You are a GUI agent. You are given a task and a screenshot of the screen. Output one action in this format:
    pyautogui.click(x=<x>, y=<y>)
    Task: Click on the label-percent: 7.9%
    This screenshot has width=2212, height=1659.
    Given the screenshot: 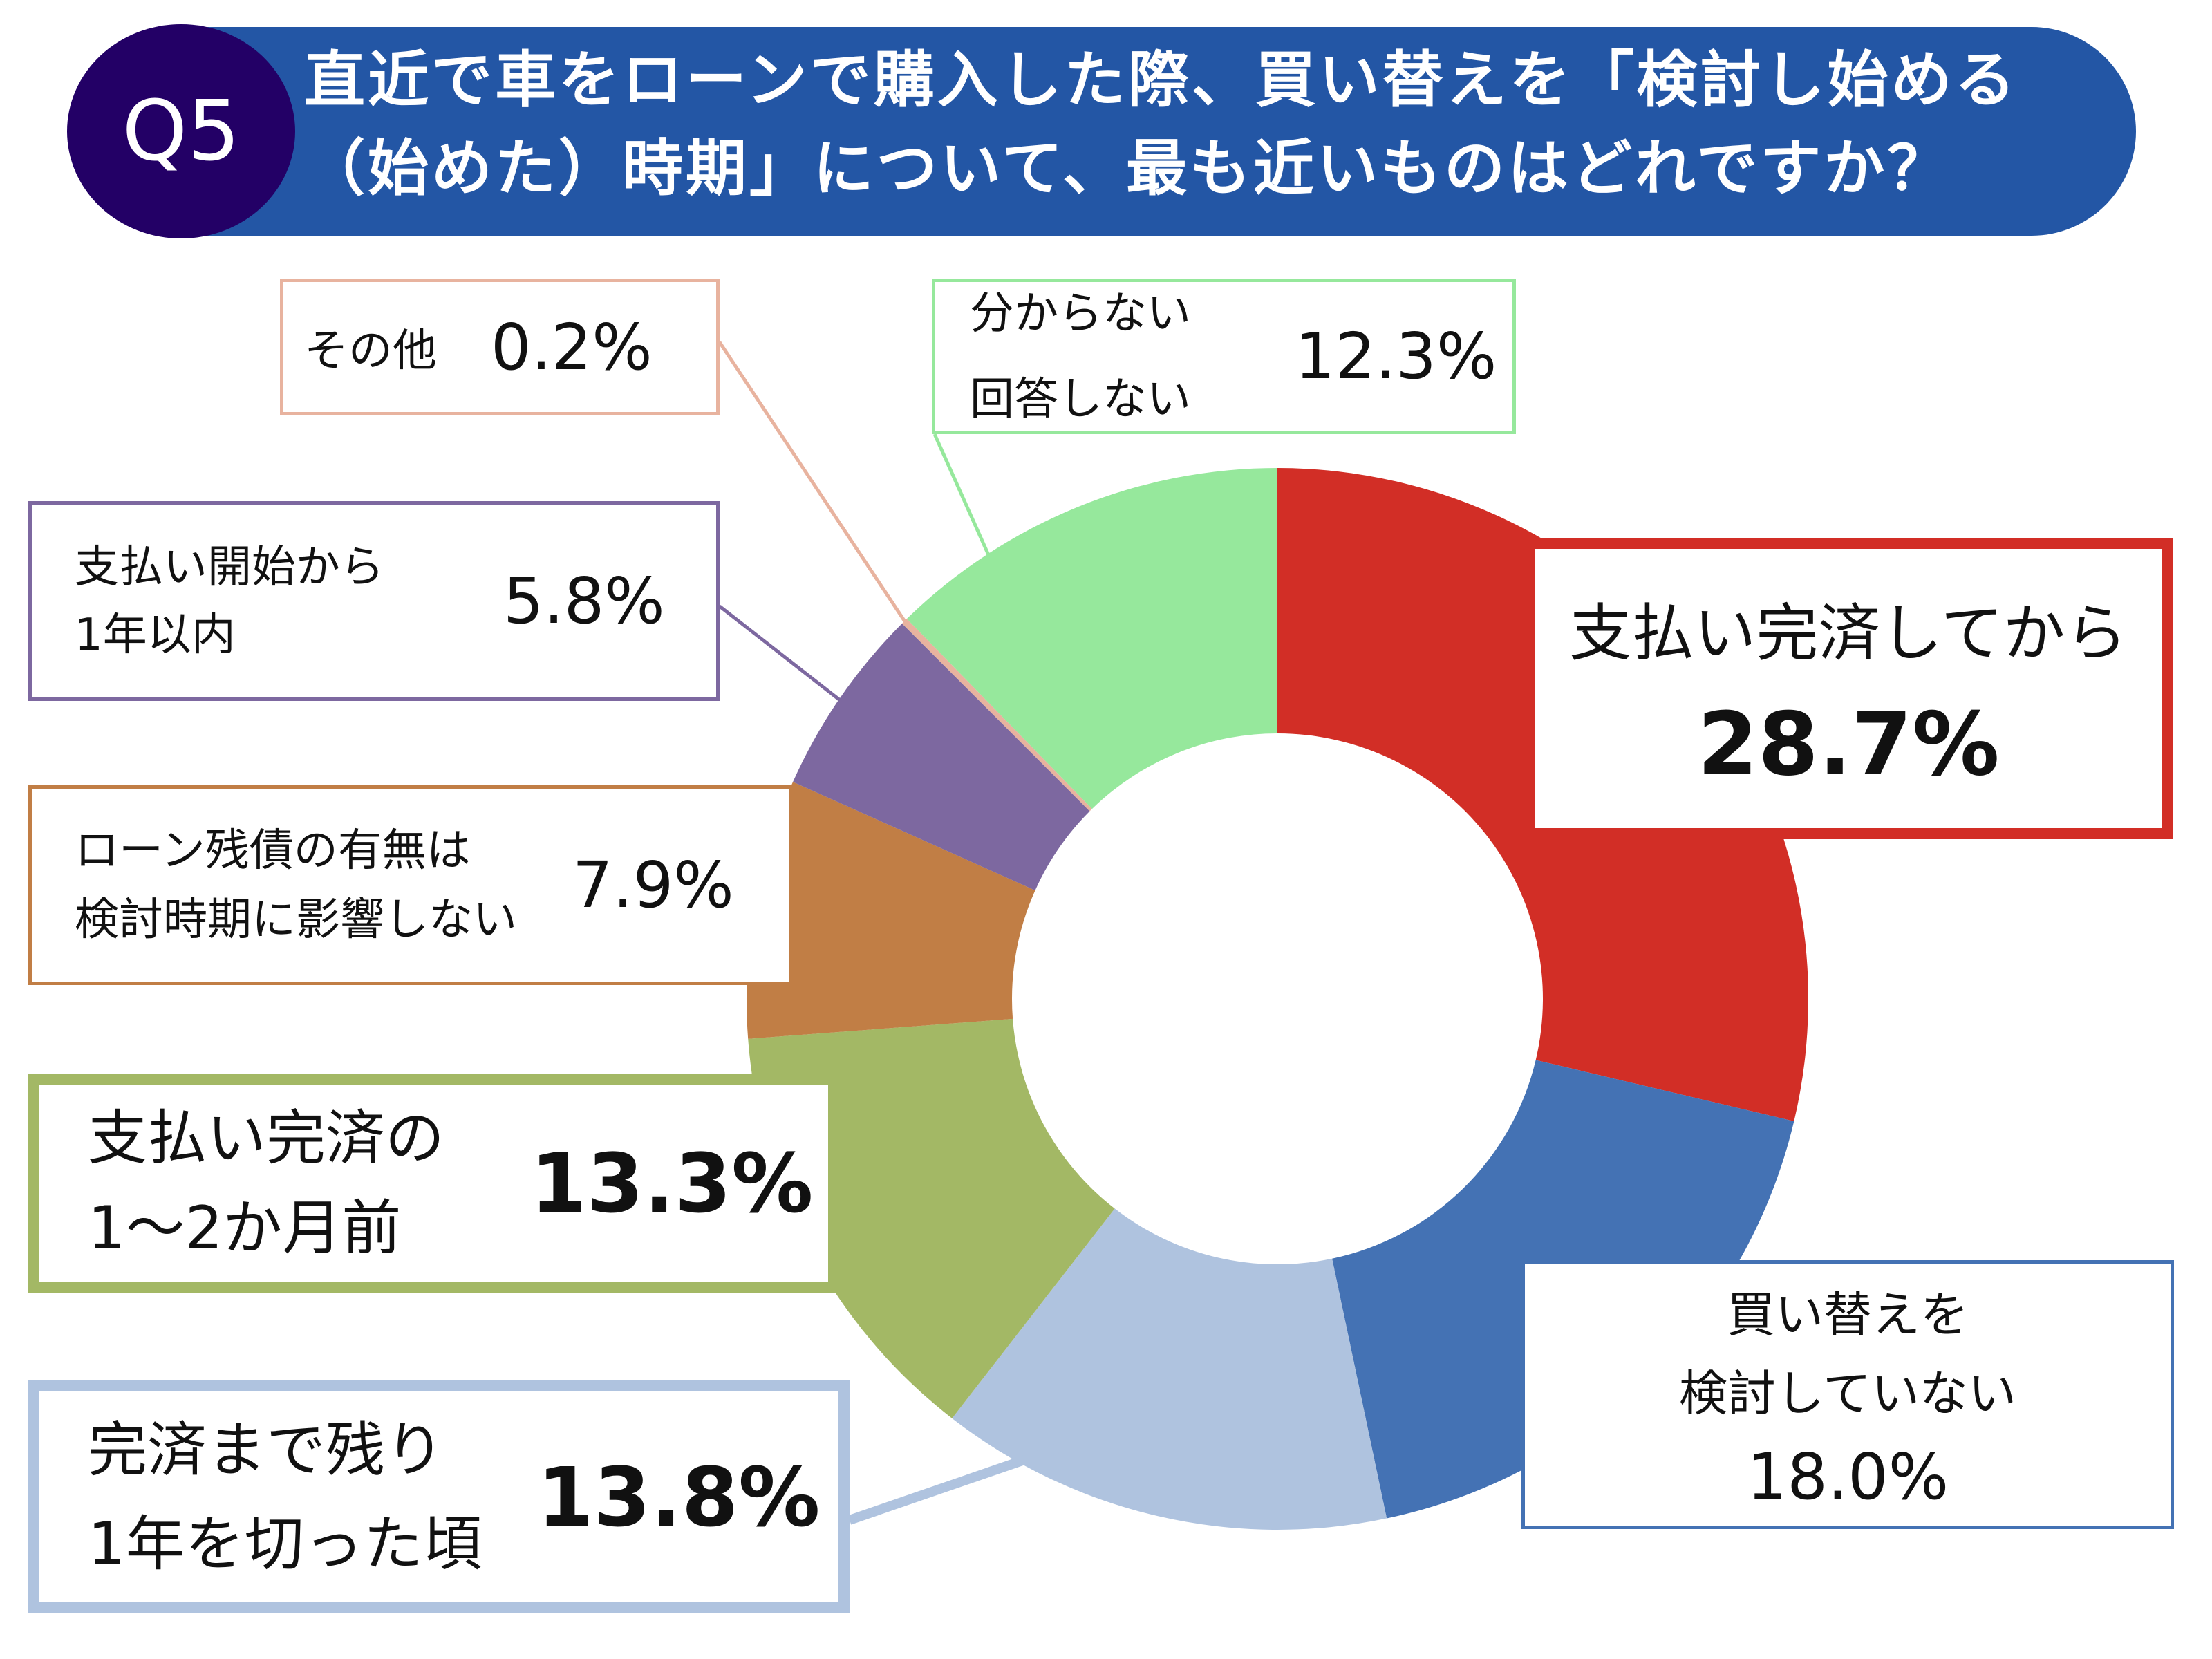 What is the action you would take?
    pyautogui.click(x=653, y=885)
    